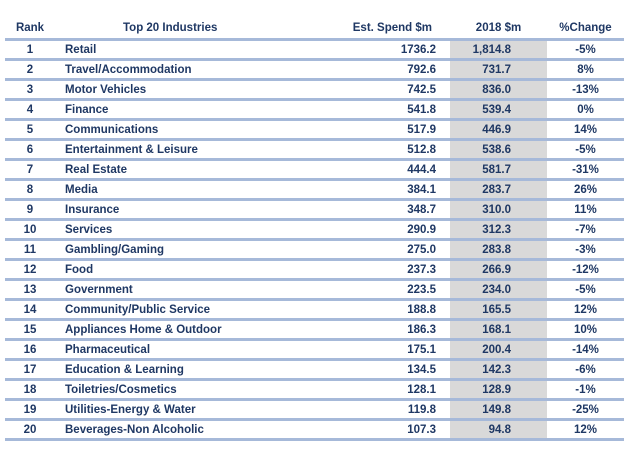 This screenshot has width=630, height=464. What do you see at coordinates (382, 29) in the screenshot?
I see `header-est-spend: Est. Spend $m` at bounding box center [382, 29].